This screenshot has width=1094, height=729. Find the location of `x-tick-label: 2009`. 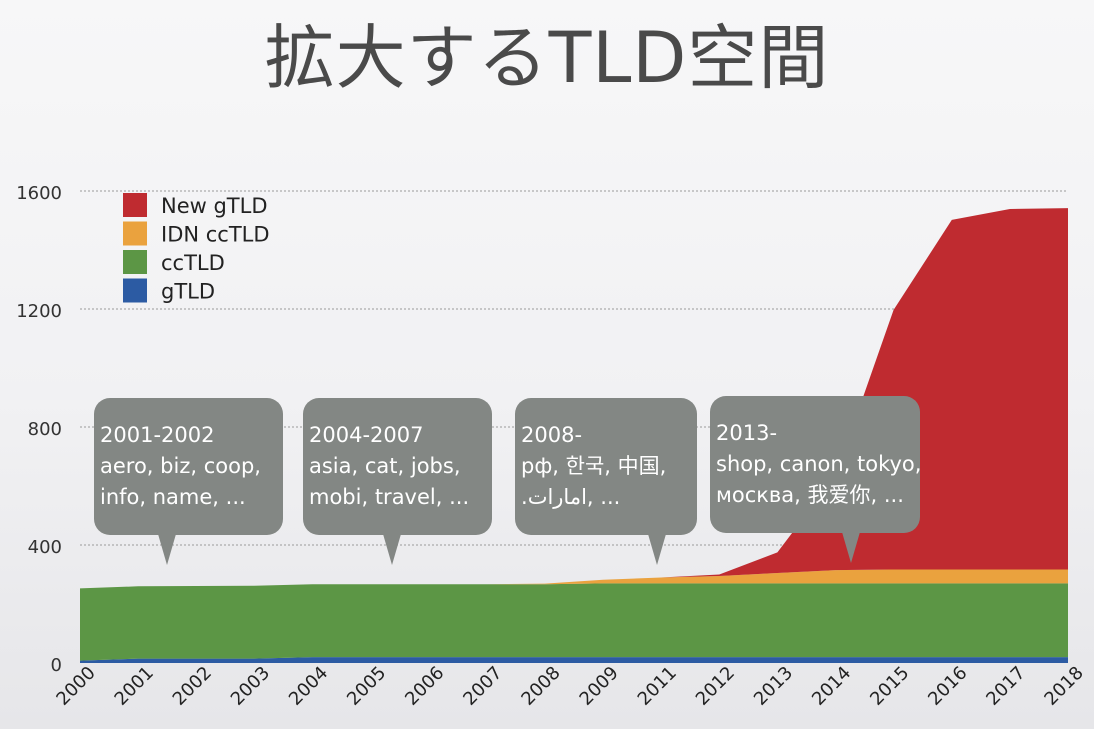

x-tick-label: 2009 is located at coordinates (599, 685).